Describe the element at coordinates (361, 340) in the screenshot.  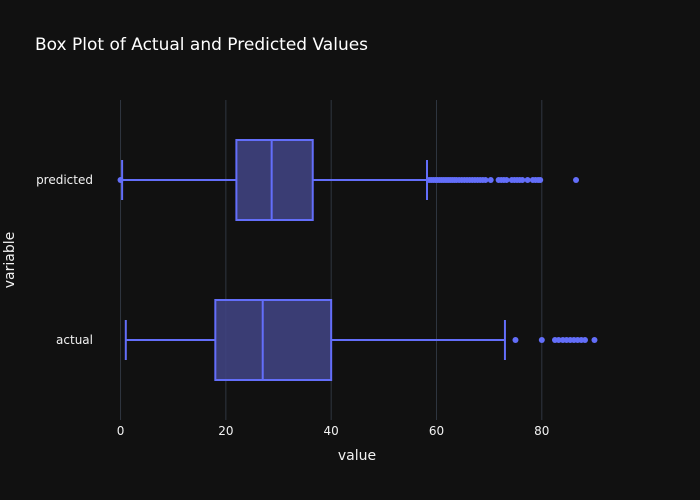
I see `box-actual` at that location.